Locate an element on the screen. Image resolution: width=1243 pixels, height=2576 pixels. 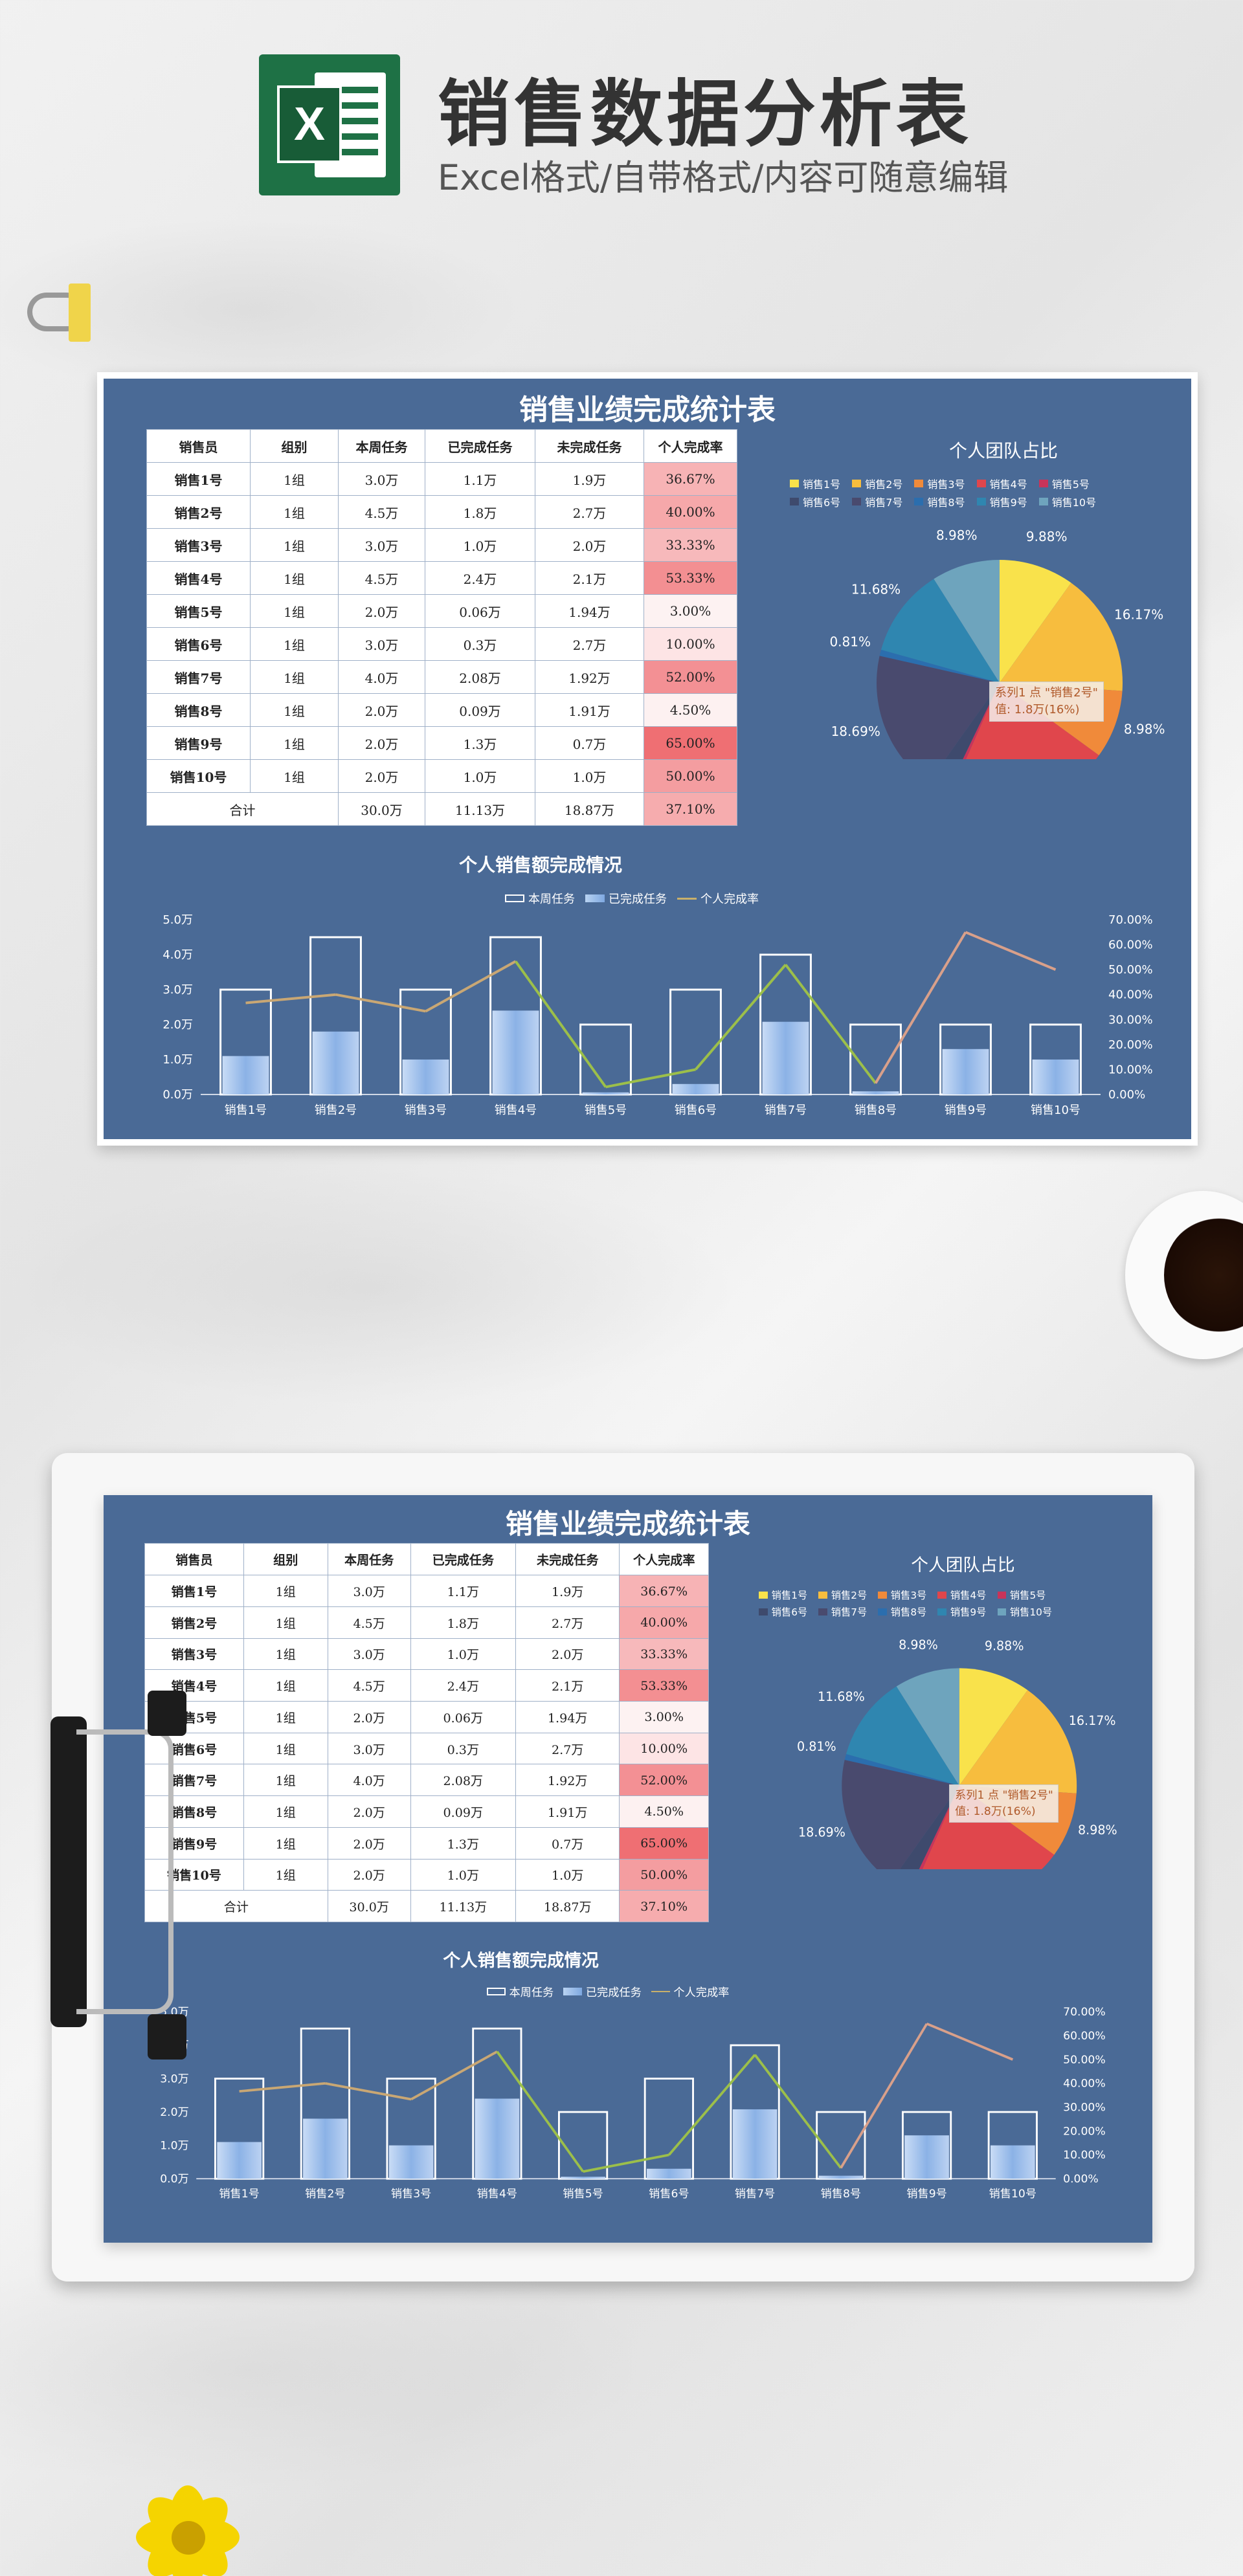
x-tick-label: 销售5号 is located at coordinates (583, 2194).